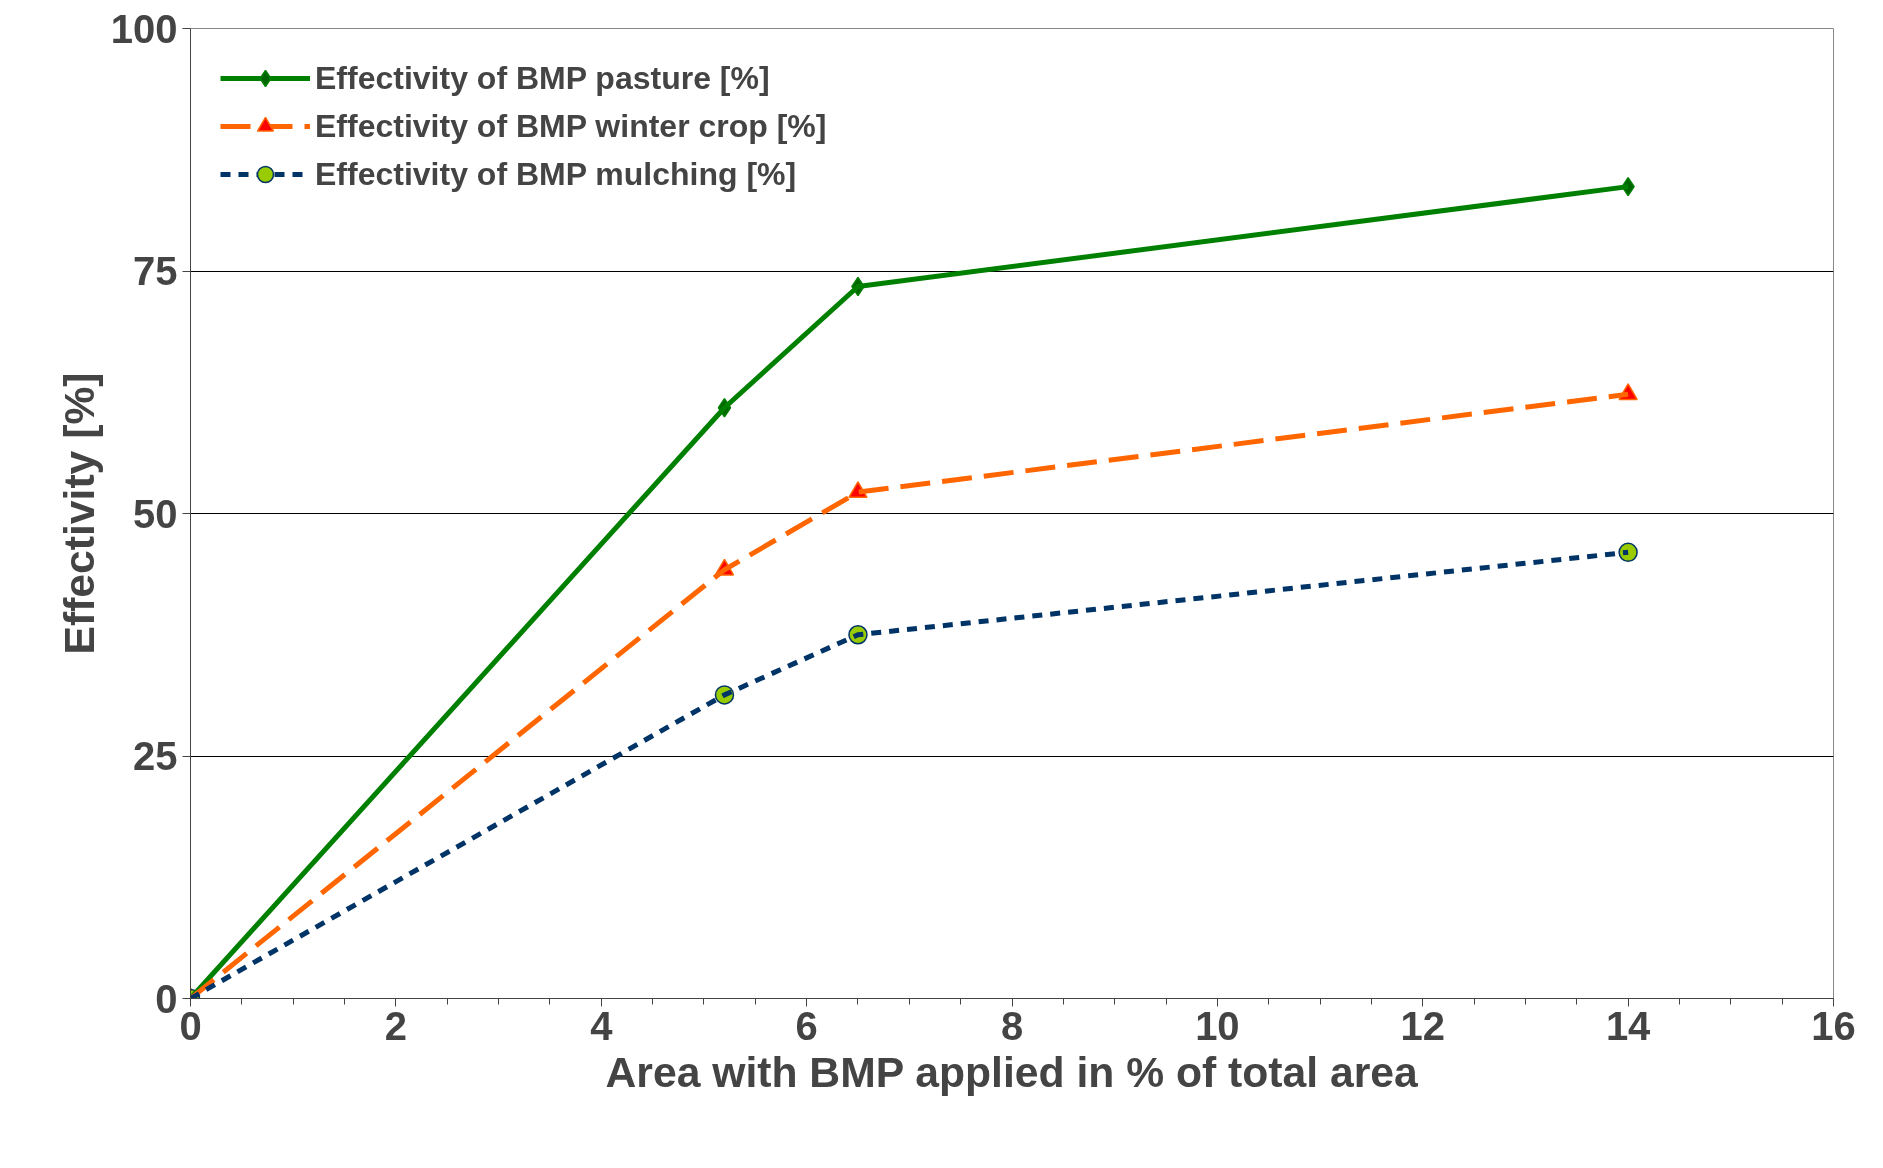  I want to click on x-tick-label: 6, so click(806, 1025).